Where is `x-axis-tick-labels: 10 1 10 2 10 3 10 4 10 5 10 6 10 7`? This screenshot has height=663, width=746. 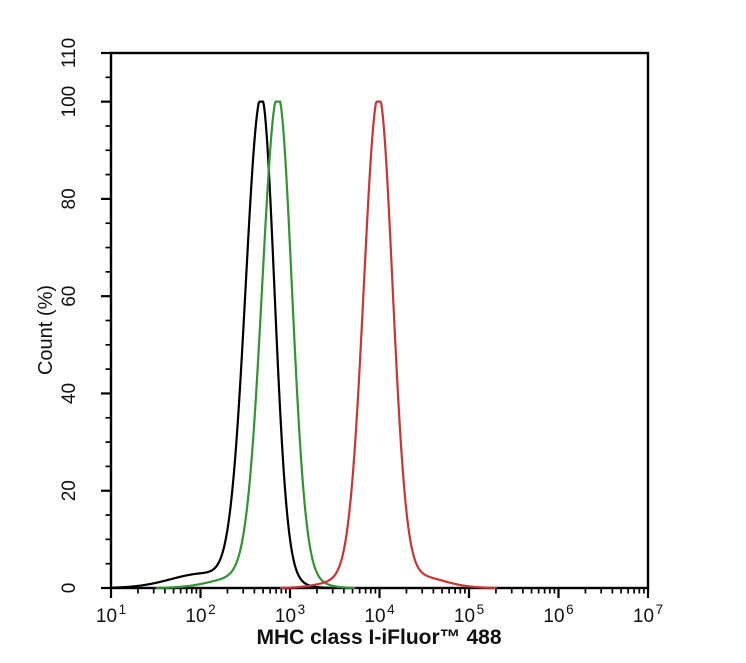
x-axis-tick-labels: 10 1 10 2 10 3 10 4 10 5 10 6 10 7 is located at coordinates (379, 614).